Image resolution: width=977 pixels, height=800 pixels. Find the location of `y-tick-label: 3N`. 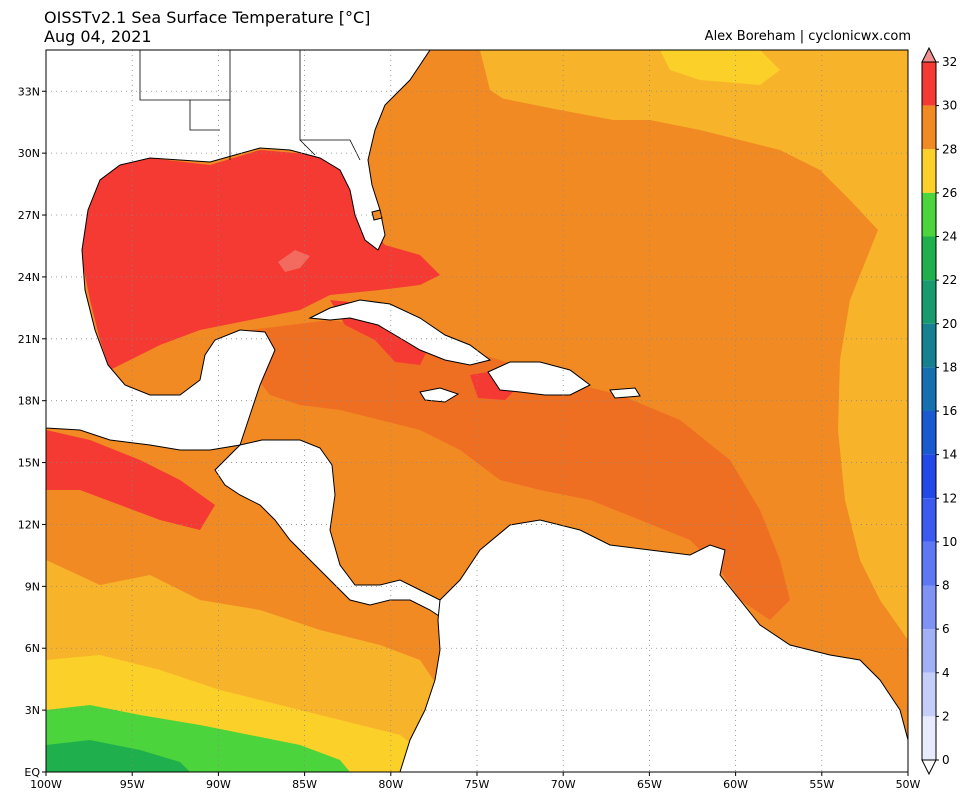

y-tick-label: 3N is located at coordinates (32, 710).